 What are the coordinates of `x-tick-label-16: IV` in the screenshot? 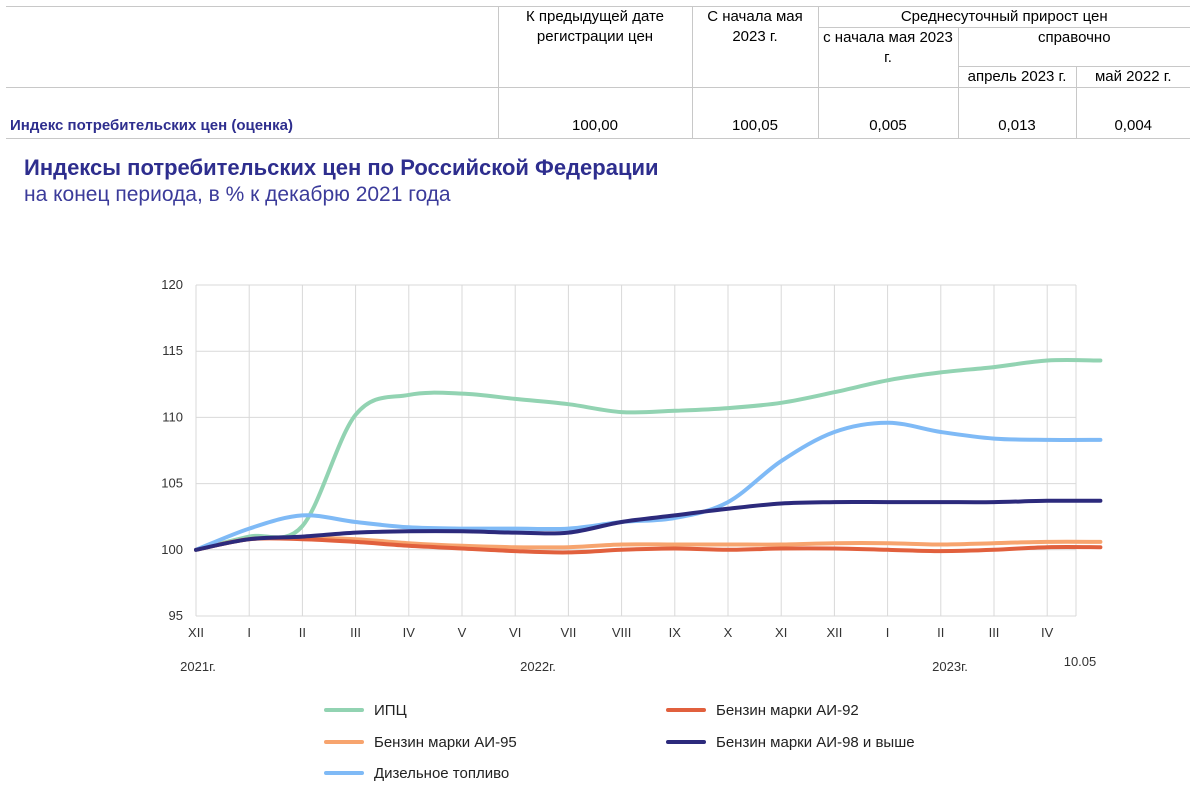 It's located at (1047, 632).